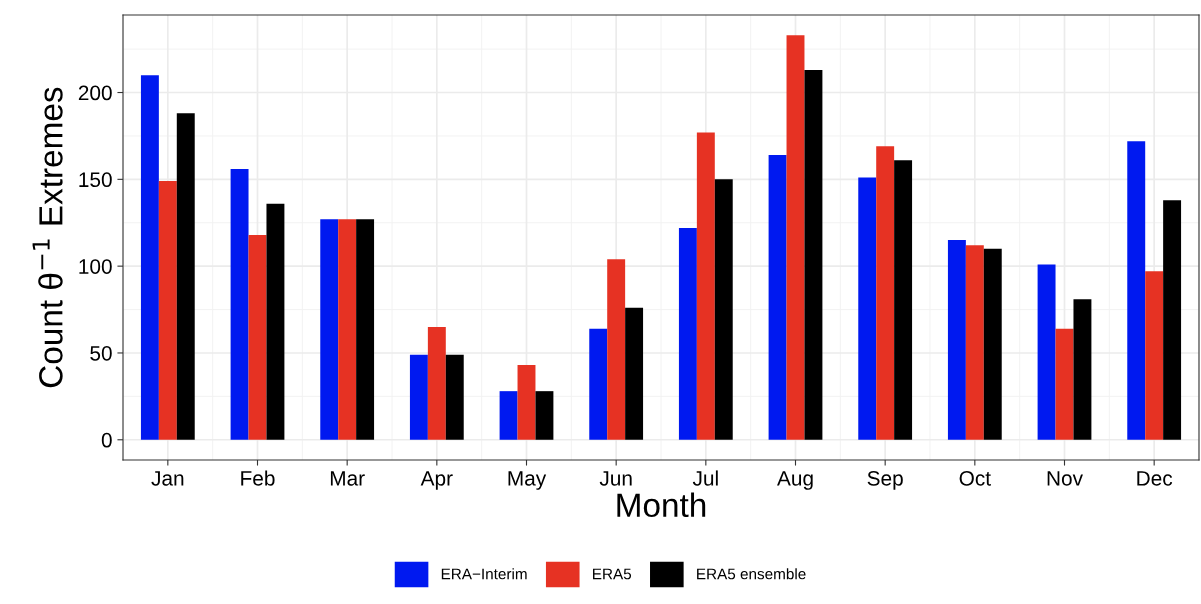 The height and width of the screenshot is (604, 1201). I want to click on x-tick-label: Jun, so click(615, 478).